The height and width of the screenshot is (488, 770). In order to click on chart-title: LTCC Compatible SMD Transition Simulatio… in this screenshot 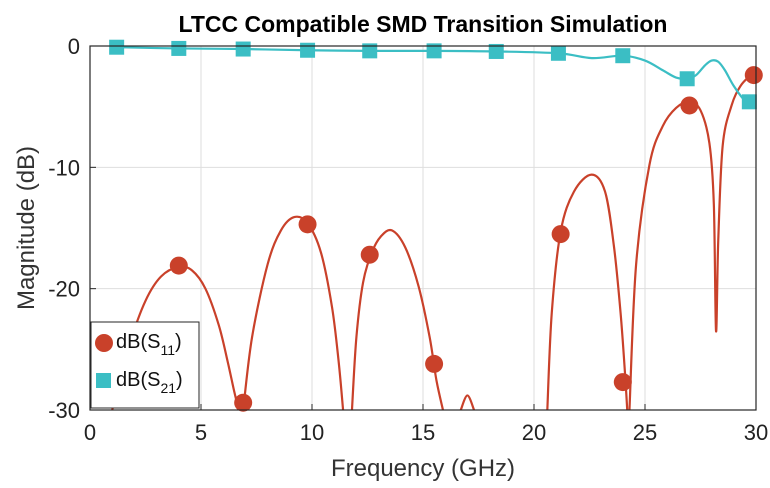, I will do `click(423, 24)`.